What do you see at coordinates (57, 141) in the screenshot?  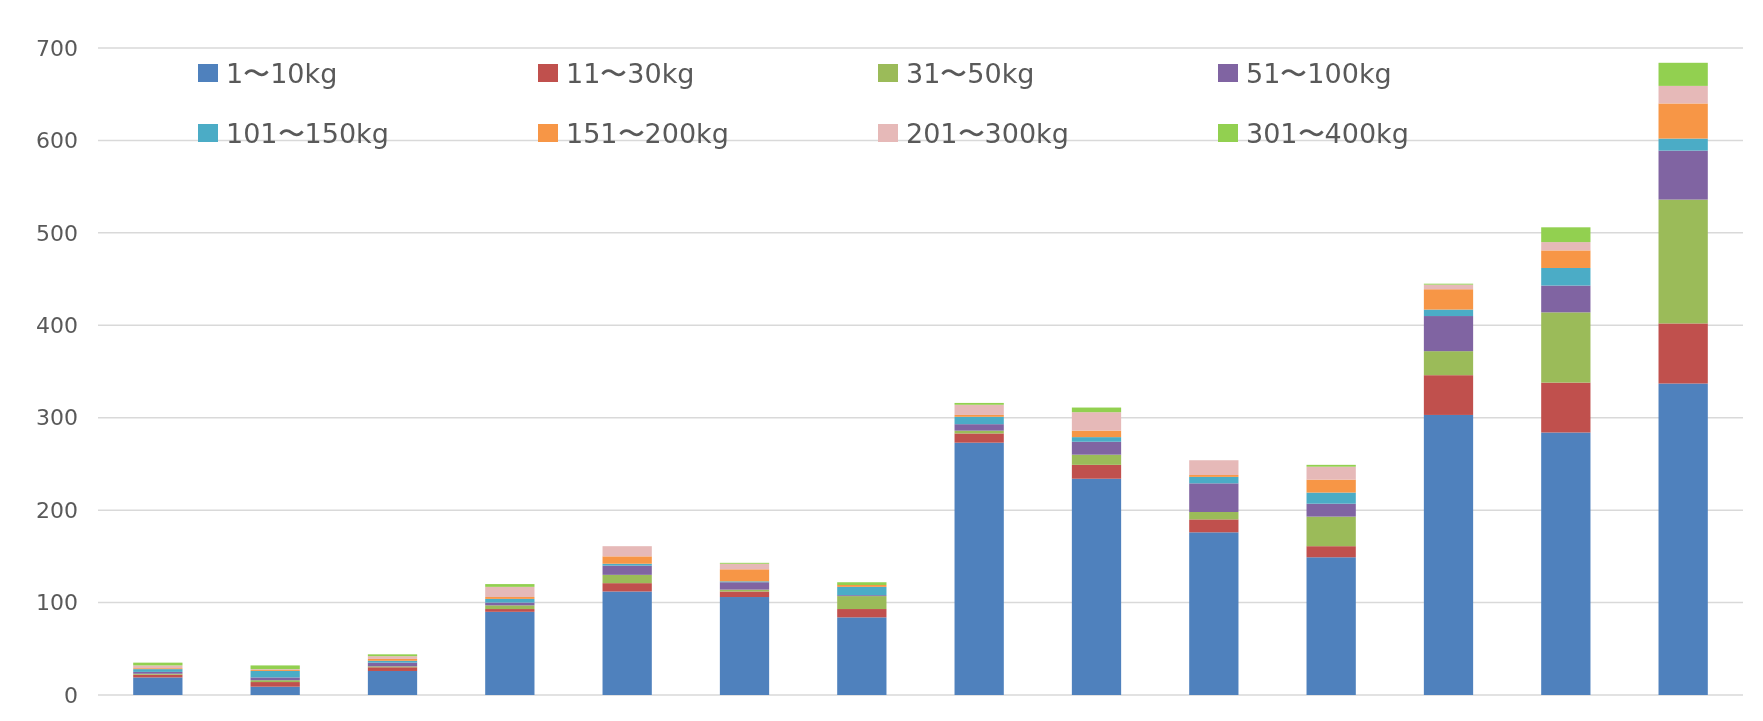 I see `y-tick-label: 600` at bounding box center [57, 141].